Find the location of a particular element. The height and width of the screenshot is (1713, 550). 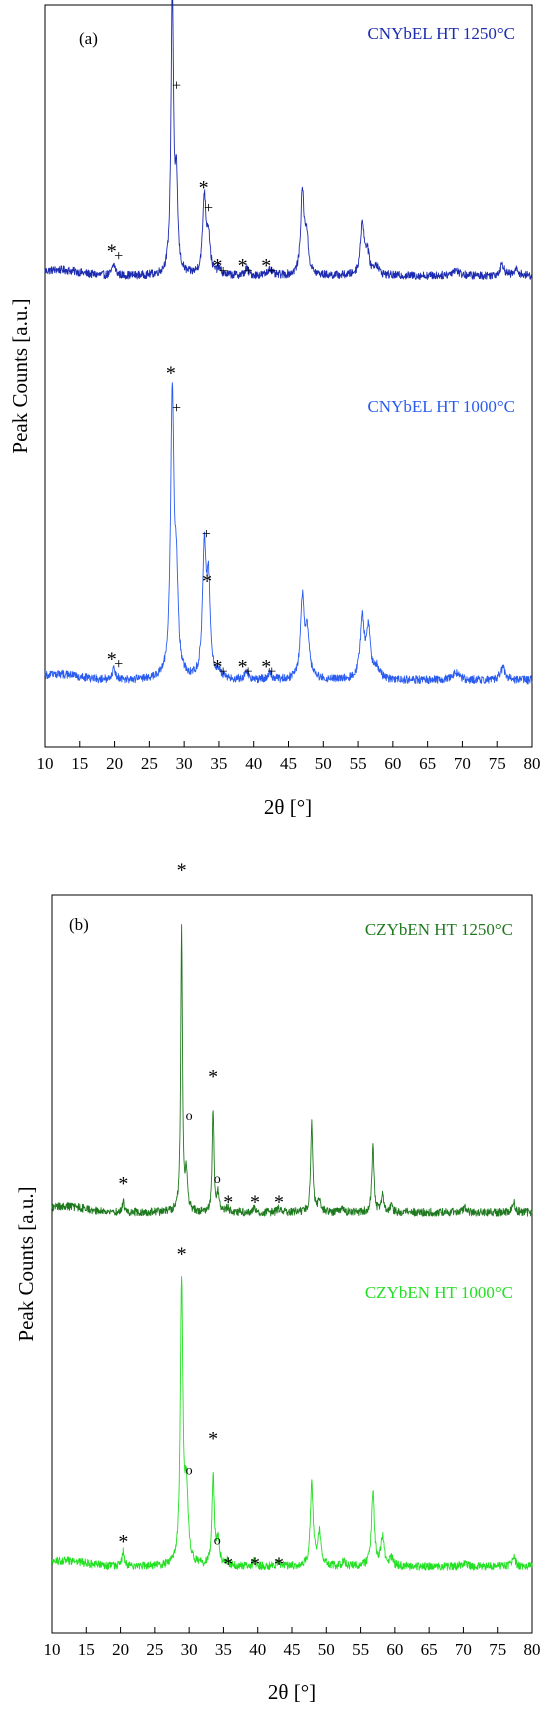

panel-a-x-tick-label-10: 10 is located at coordinates (45, 763).